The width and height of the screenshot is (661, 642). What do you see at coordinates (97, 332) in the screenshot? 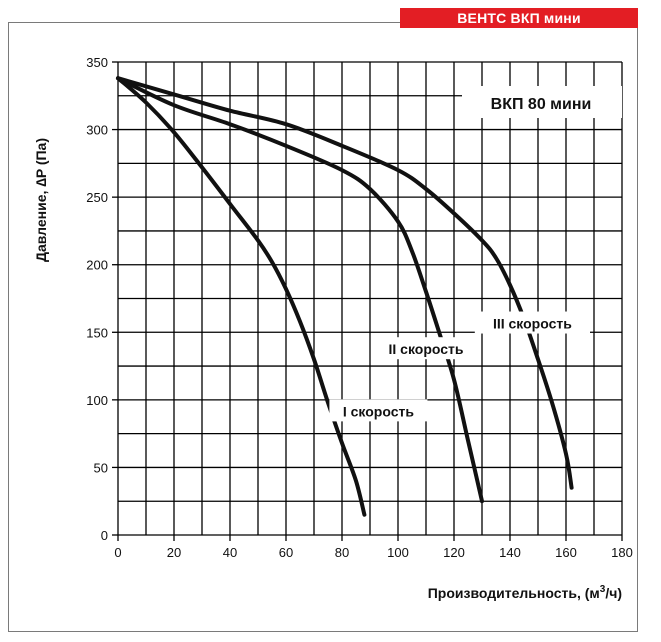
I see `y-tick-label: 150` at bounding box center [97, 332].